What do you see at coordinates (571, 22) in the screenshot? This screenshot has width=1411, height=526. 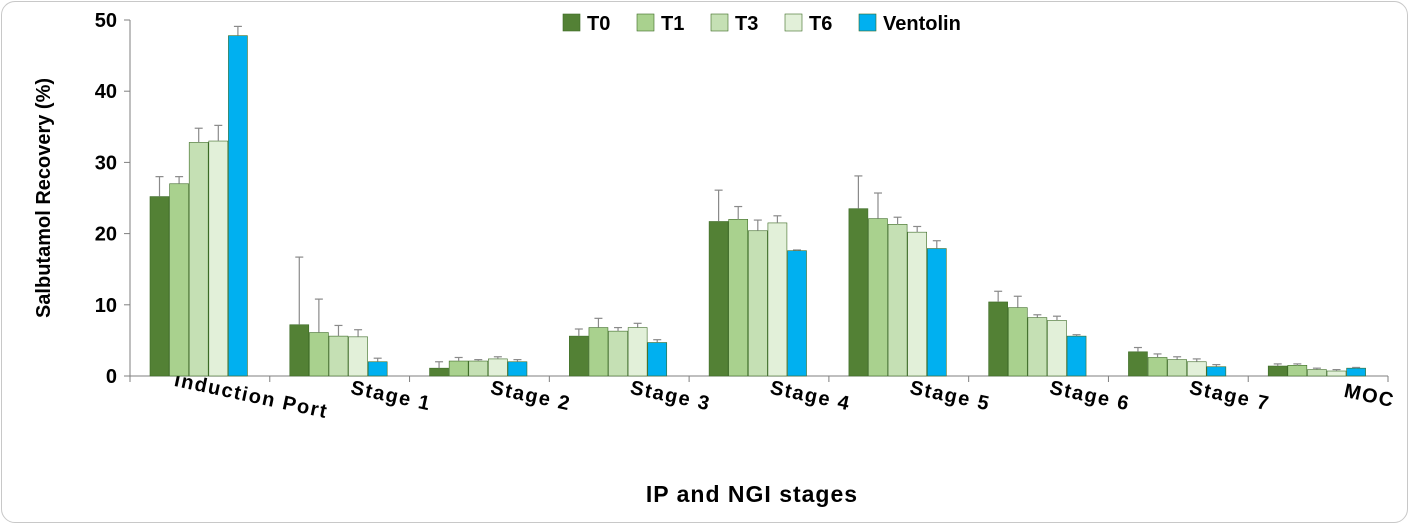 I see `legend-swatch-t0` at bounding box center [571, 22].